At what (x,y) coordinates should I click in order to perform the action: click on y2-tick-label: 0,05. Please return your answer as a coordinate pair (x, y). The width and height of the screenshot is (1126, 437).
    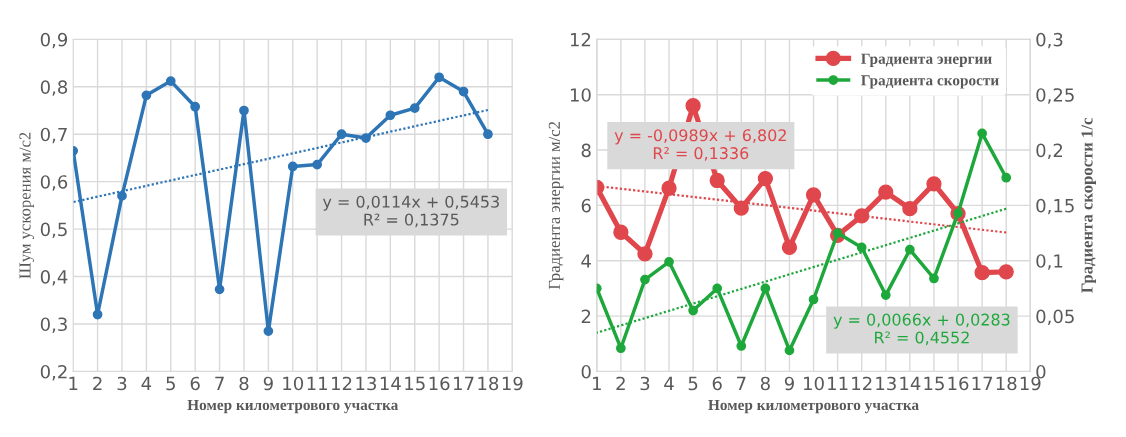
    Looking at the image, I should click on (1055, 317).